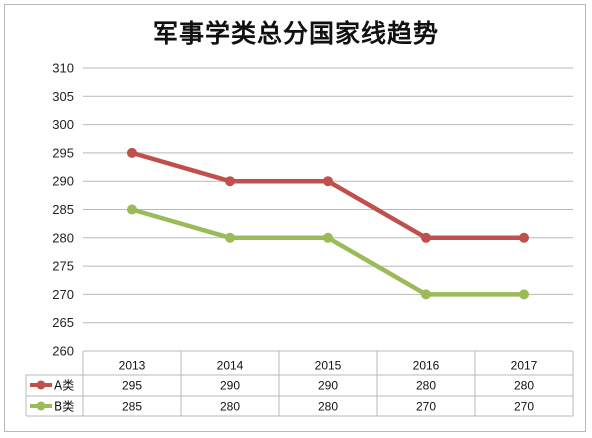  I want to click on x-category-label: 2015, so click(328, 366).